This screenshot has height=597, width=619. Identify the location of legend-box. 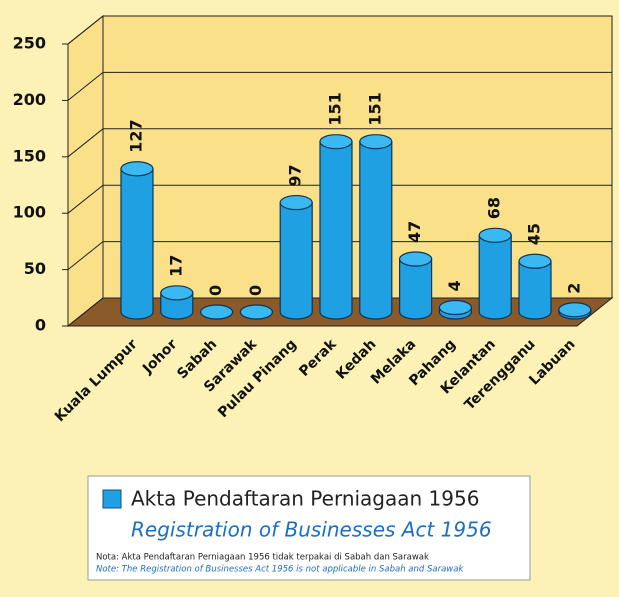
(309, 528).